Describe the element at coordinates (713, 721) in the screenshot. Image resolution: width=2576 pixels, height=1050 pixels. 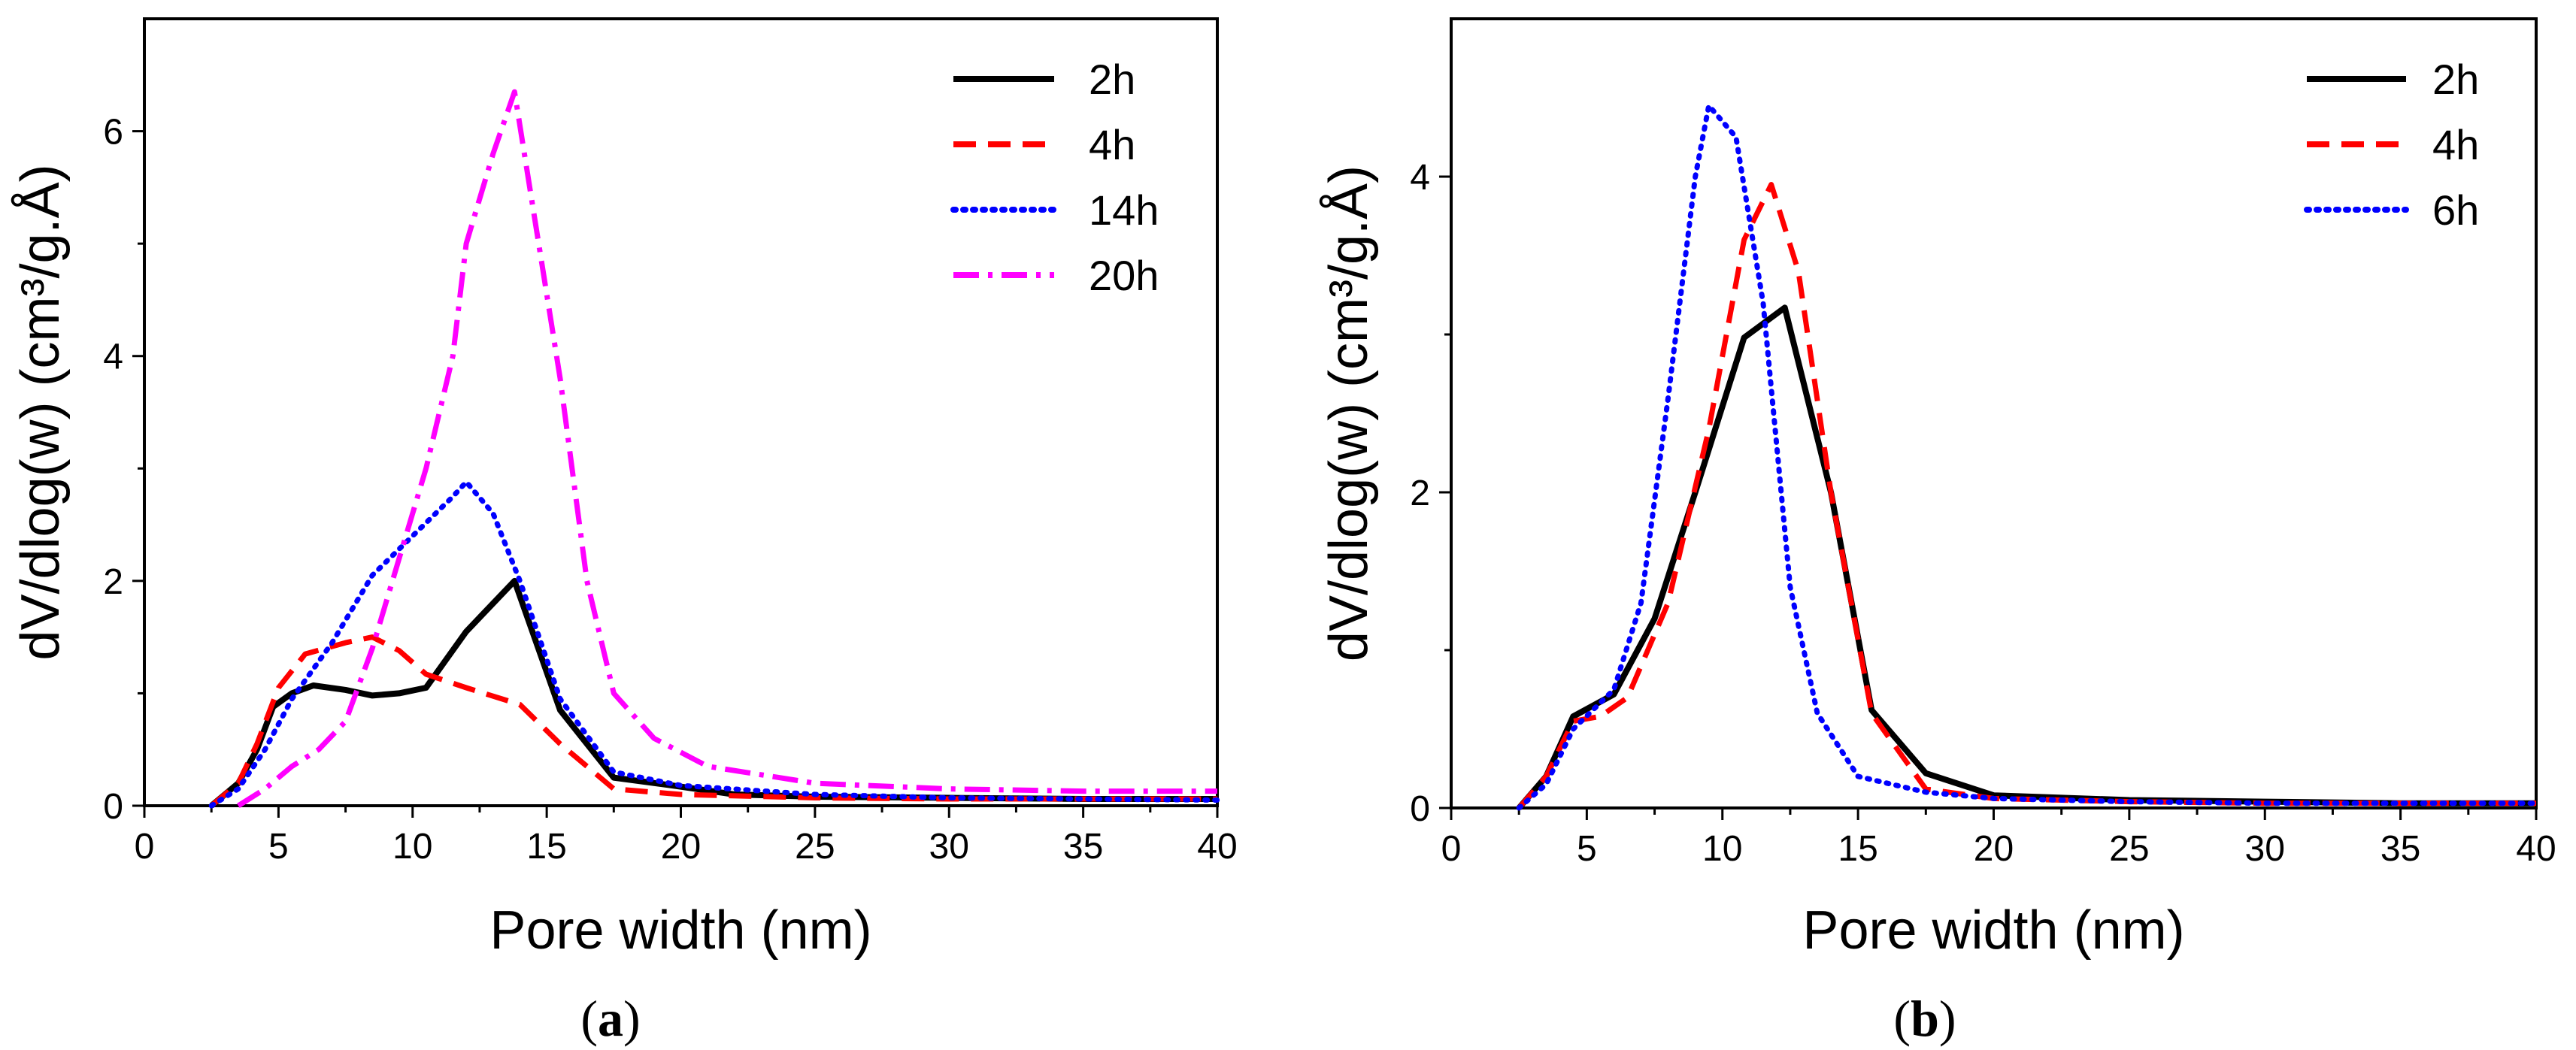
I see `series-line-4h` at that location.